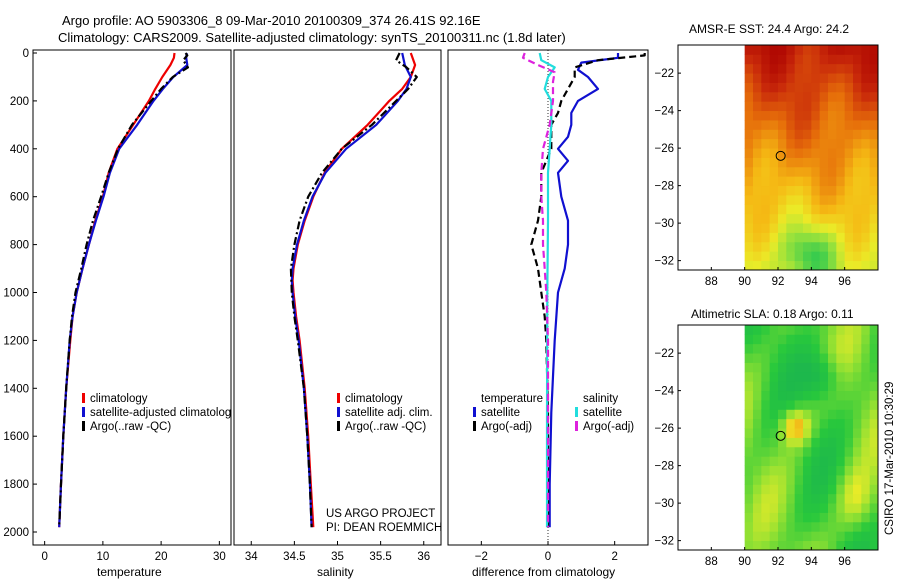  What do you see at coordinates (711, 282) in the screenshot?
I see `x-tick-label: 88` at bounding box center [711, 282].